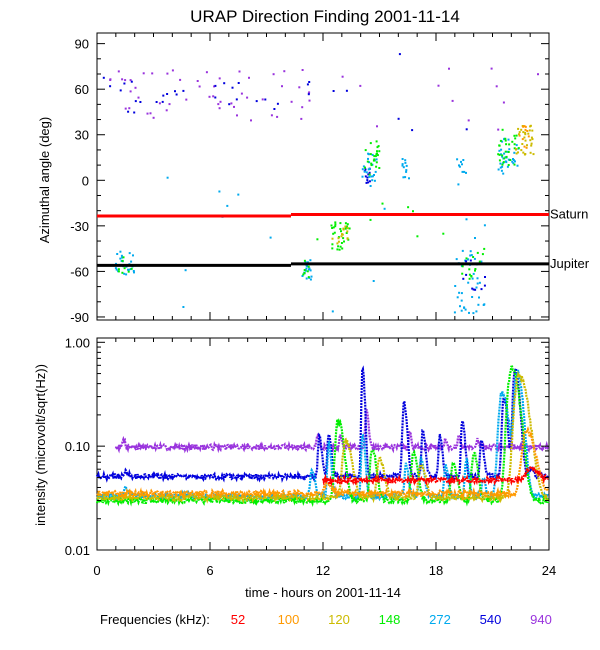 The width and height of the screenshot is (600, 650). Describe the element at coordinates (323, 570) in the screenshot. I see `x-tick-label: 12` at that location.